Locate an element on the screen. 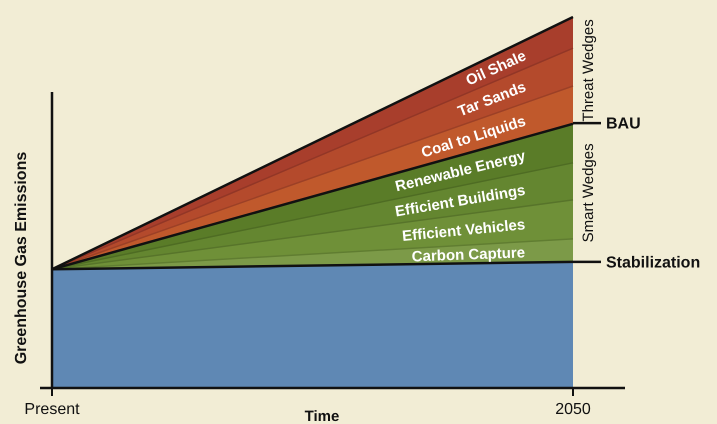 The height and width of the screenshot is (424, 717). annotation: BAU is located at coordinates (623, 124).